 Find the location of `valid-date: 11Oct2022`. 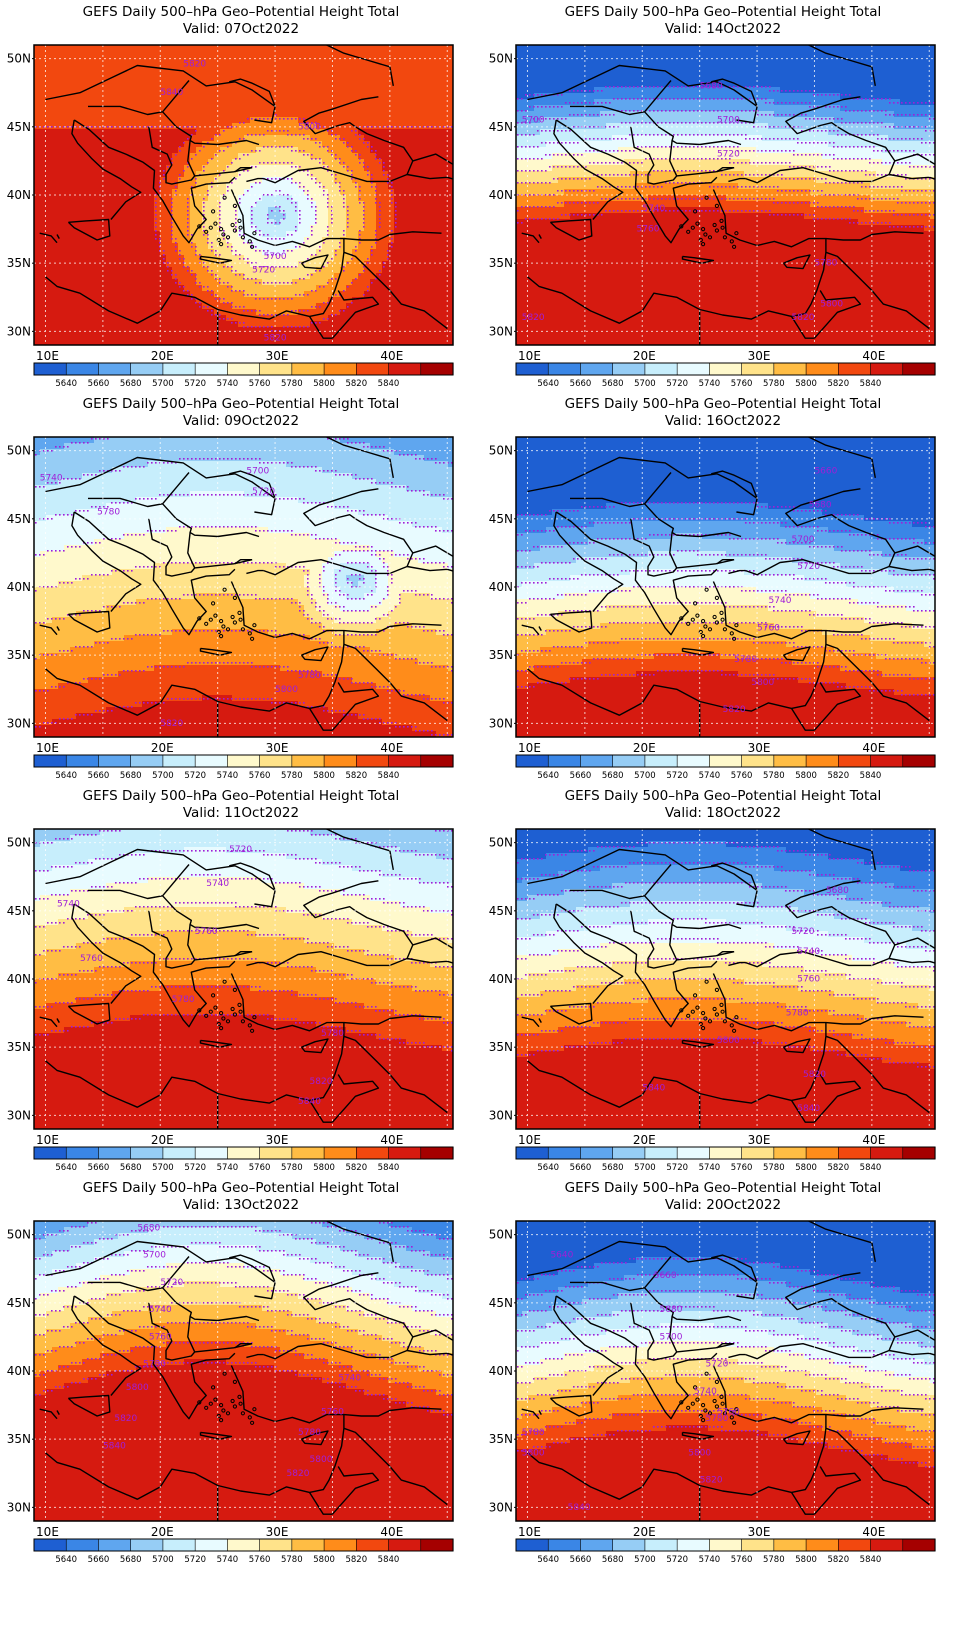

valid-date: 11Oct2022 is located at coordinates (261, 813).